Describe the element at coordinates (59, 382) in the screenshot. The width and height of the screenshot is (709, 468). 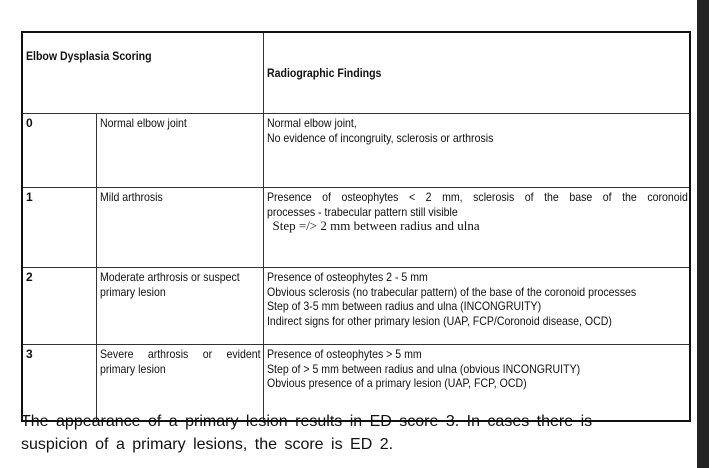
I see `score-cell: 3` at that location.